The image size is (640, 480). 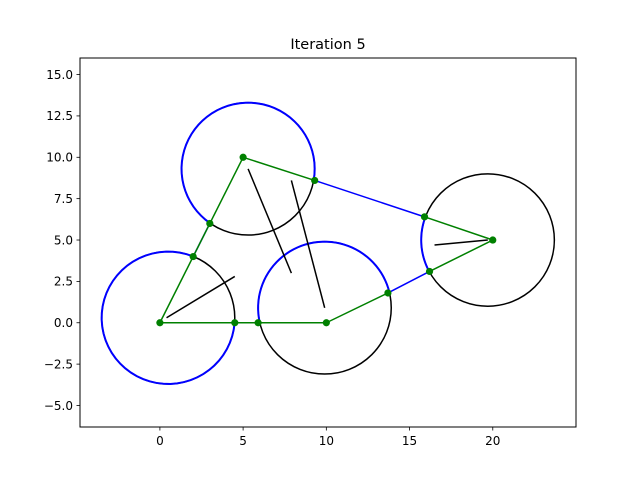 What do you see at coordinates (326, 441) in the screenshot?
I see `x-tick-label-2: 10` at bounding box center [326, 441].